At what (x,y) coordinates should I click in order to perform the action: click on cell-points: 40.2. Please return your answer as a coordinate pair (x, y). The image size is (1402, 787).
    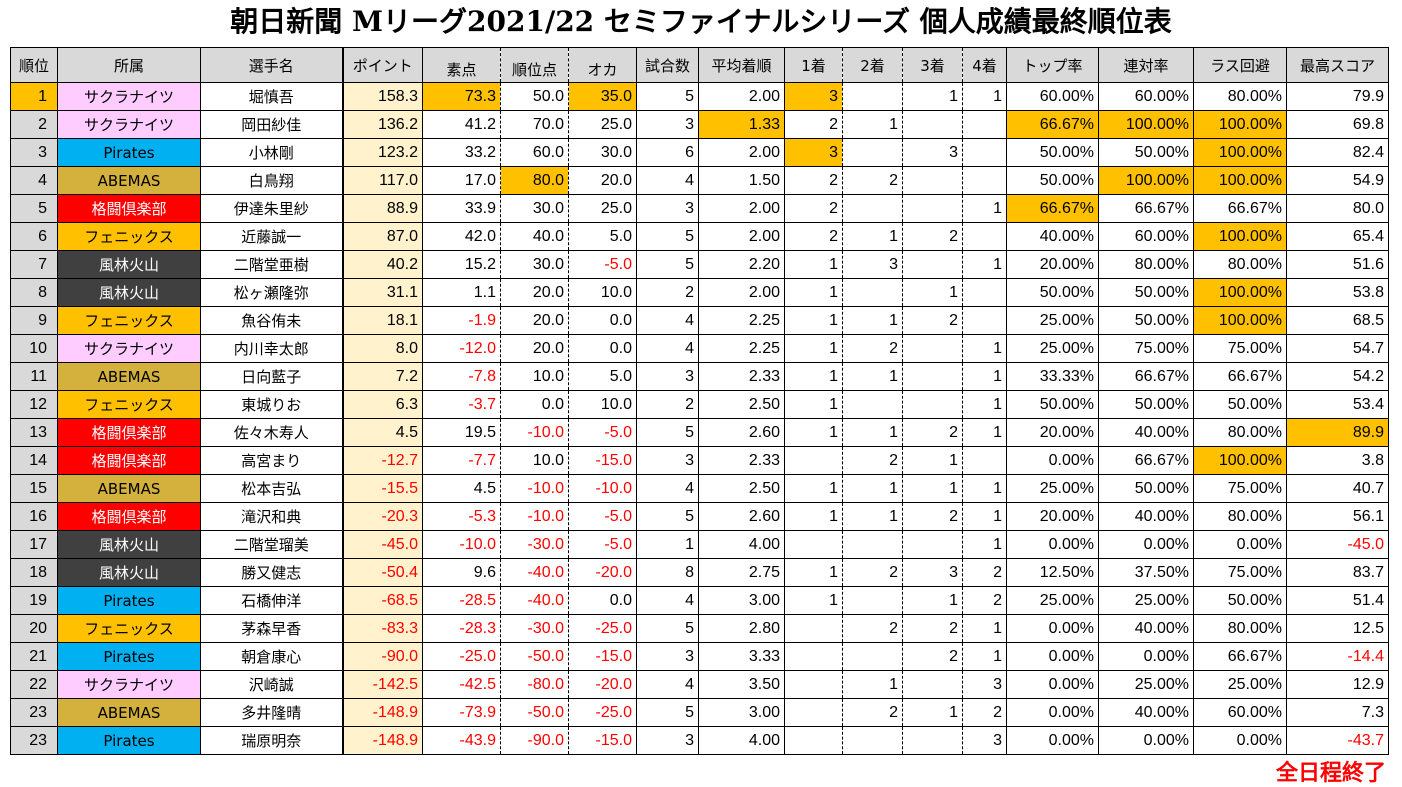
    Looking at the image, I should click on (382, 264).